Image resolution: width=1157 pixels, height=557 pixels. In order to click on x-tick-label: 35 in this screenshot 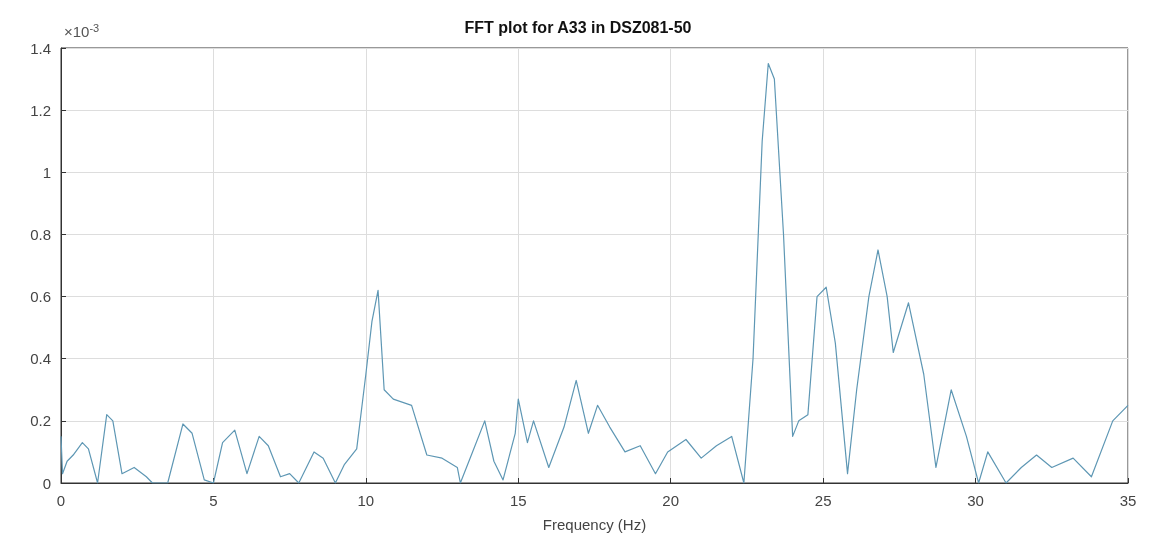, I will do `click(1128, 500)`.